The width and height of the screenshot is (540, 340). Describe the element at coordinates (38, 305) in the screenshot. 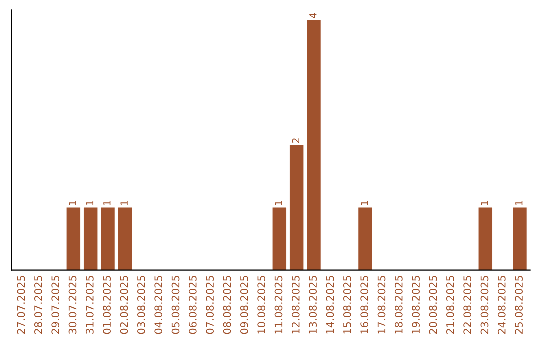

I see `x-tick-label: 28.07.2025` at that location.